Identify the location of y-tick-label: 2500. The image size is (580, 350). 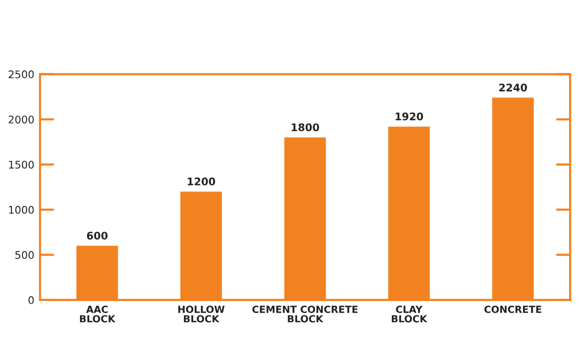
(21, 74).